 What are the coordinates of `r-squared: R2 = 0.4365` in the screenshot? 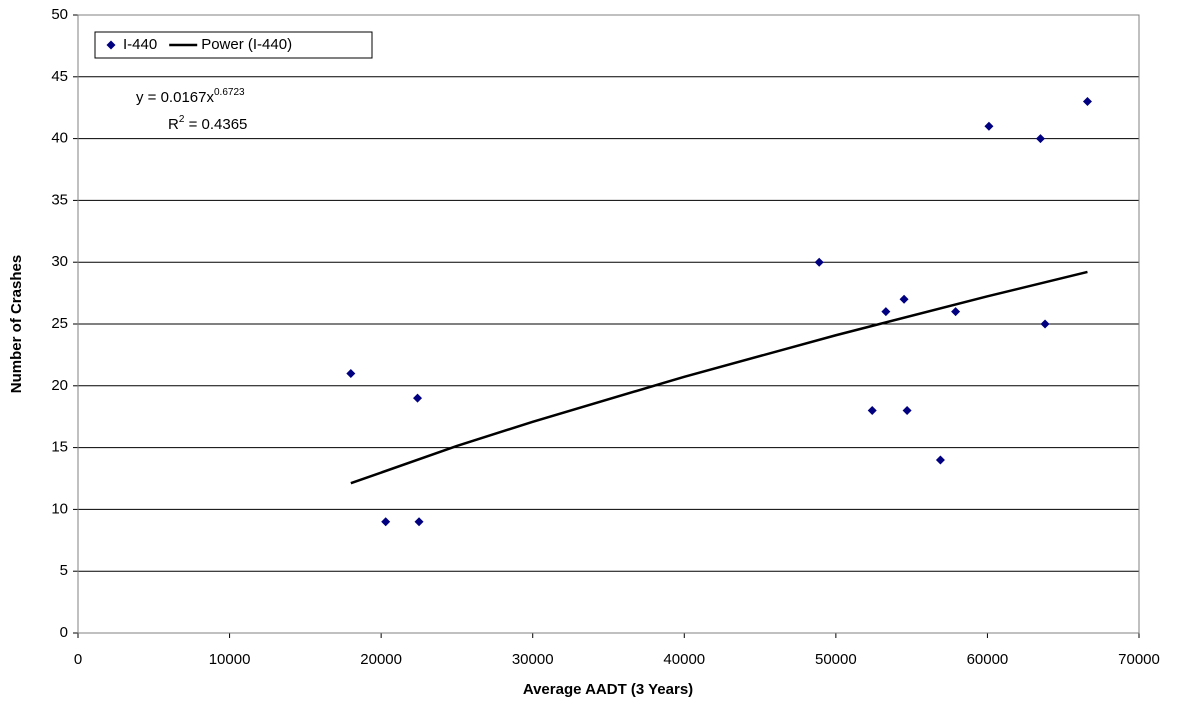 It's located at (207, 123).